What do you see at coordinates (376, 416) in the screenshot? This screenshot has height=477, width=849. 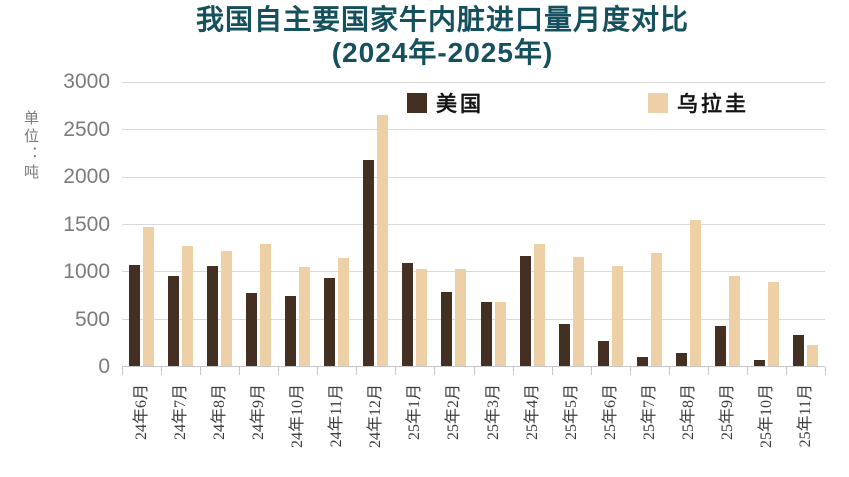 I see `x-axis-tick-label-24年12月: 24年12月` at bounding box center [376, 416].